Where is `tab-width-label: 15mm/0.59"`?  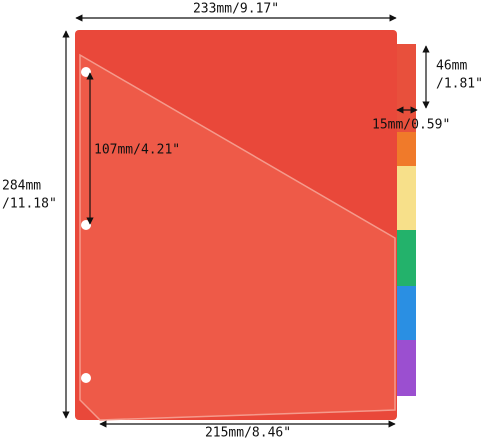 tab-width-label: 15mm/0.59" is located at coordinates (411, 125).